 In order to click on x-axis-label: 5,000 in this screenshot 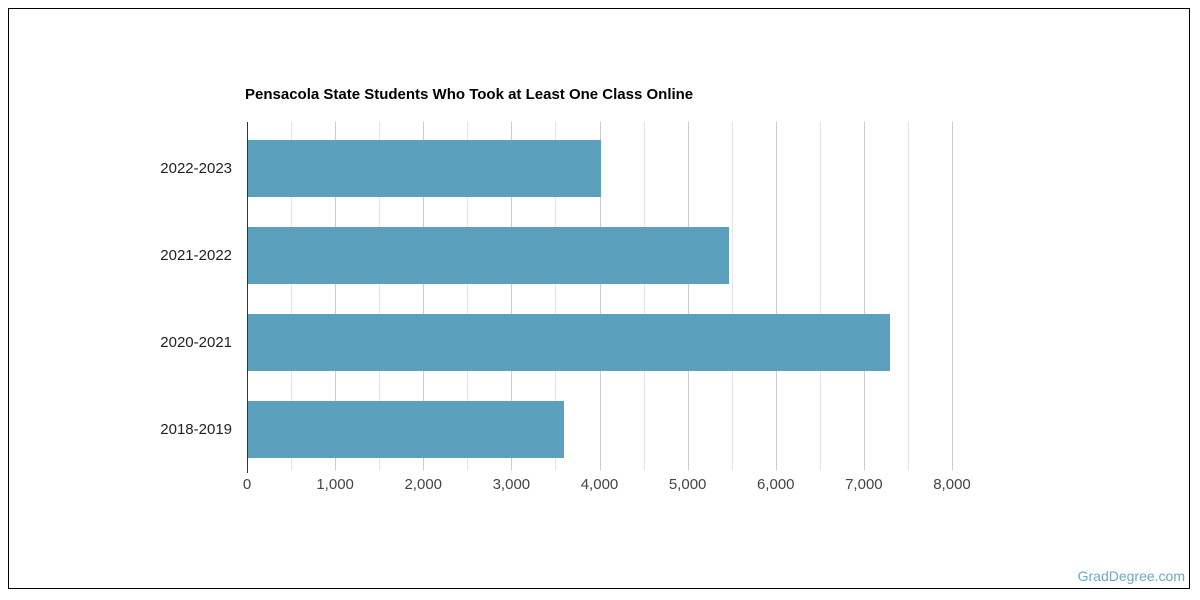, I will do `click(687, 484)`.